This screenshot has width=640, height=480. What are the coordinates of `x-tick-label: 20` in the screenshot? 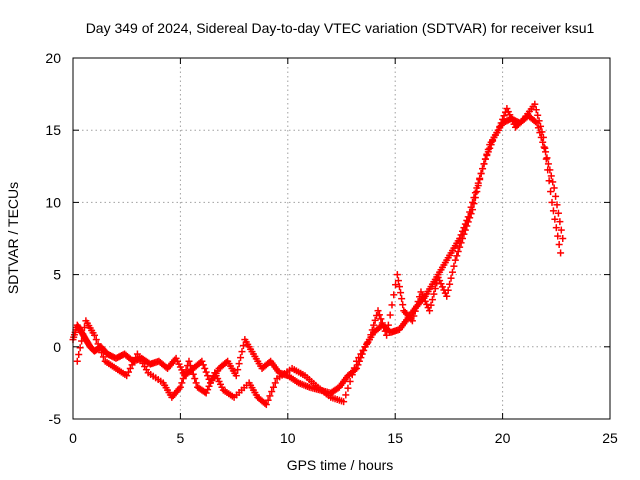 It's located at (503, 438).